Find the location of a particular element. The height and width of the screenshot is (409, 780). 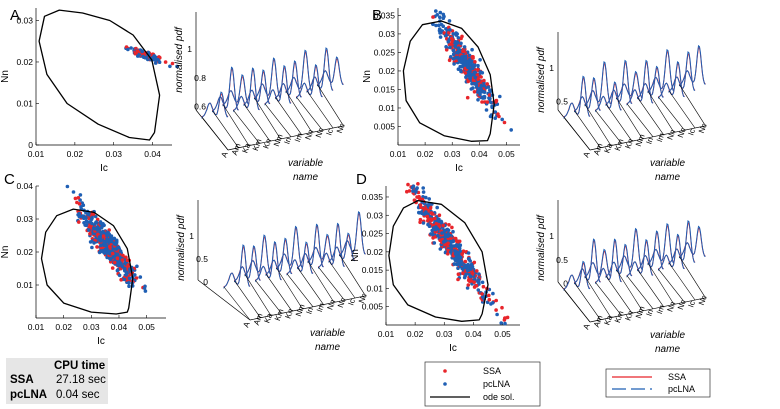

pdf-depth-axis is located at coordinates (224, 300).